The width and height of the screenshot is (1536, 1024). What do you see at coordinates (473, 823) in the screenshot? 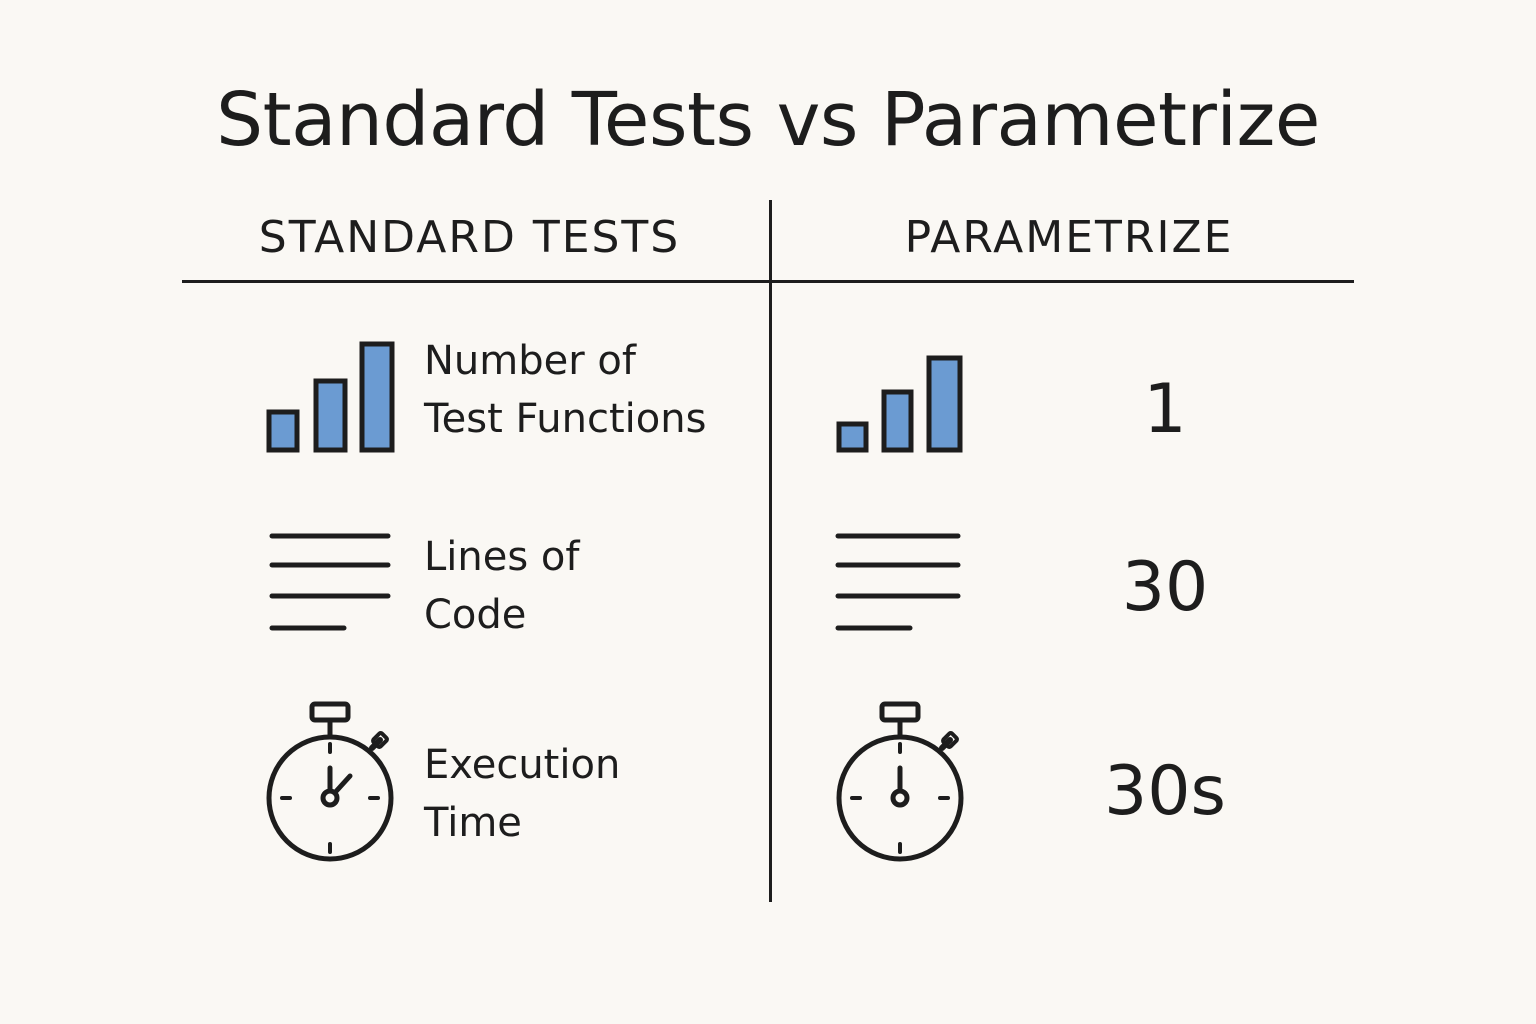
I see `row-label-line: Time` at bounding box center [473, 823].